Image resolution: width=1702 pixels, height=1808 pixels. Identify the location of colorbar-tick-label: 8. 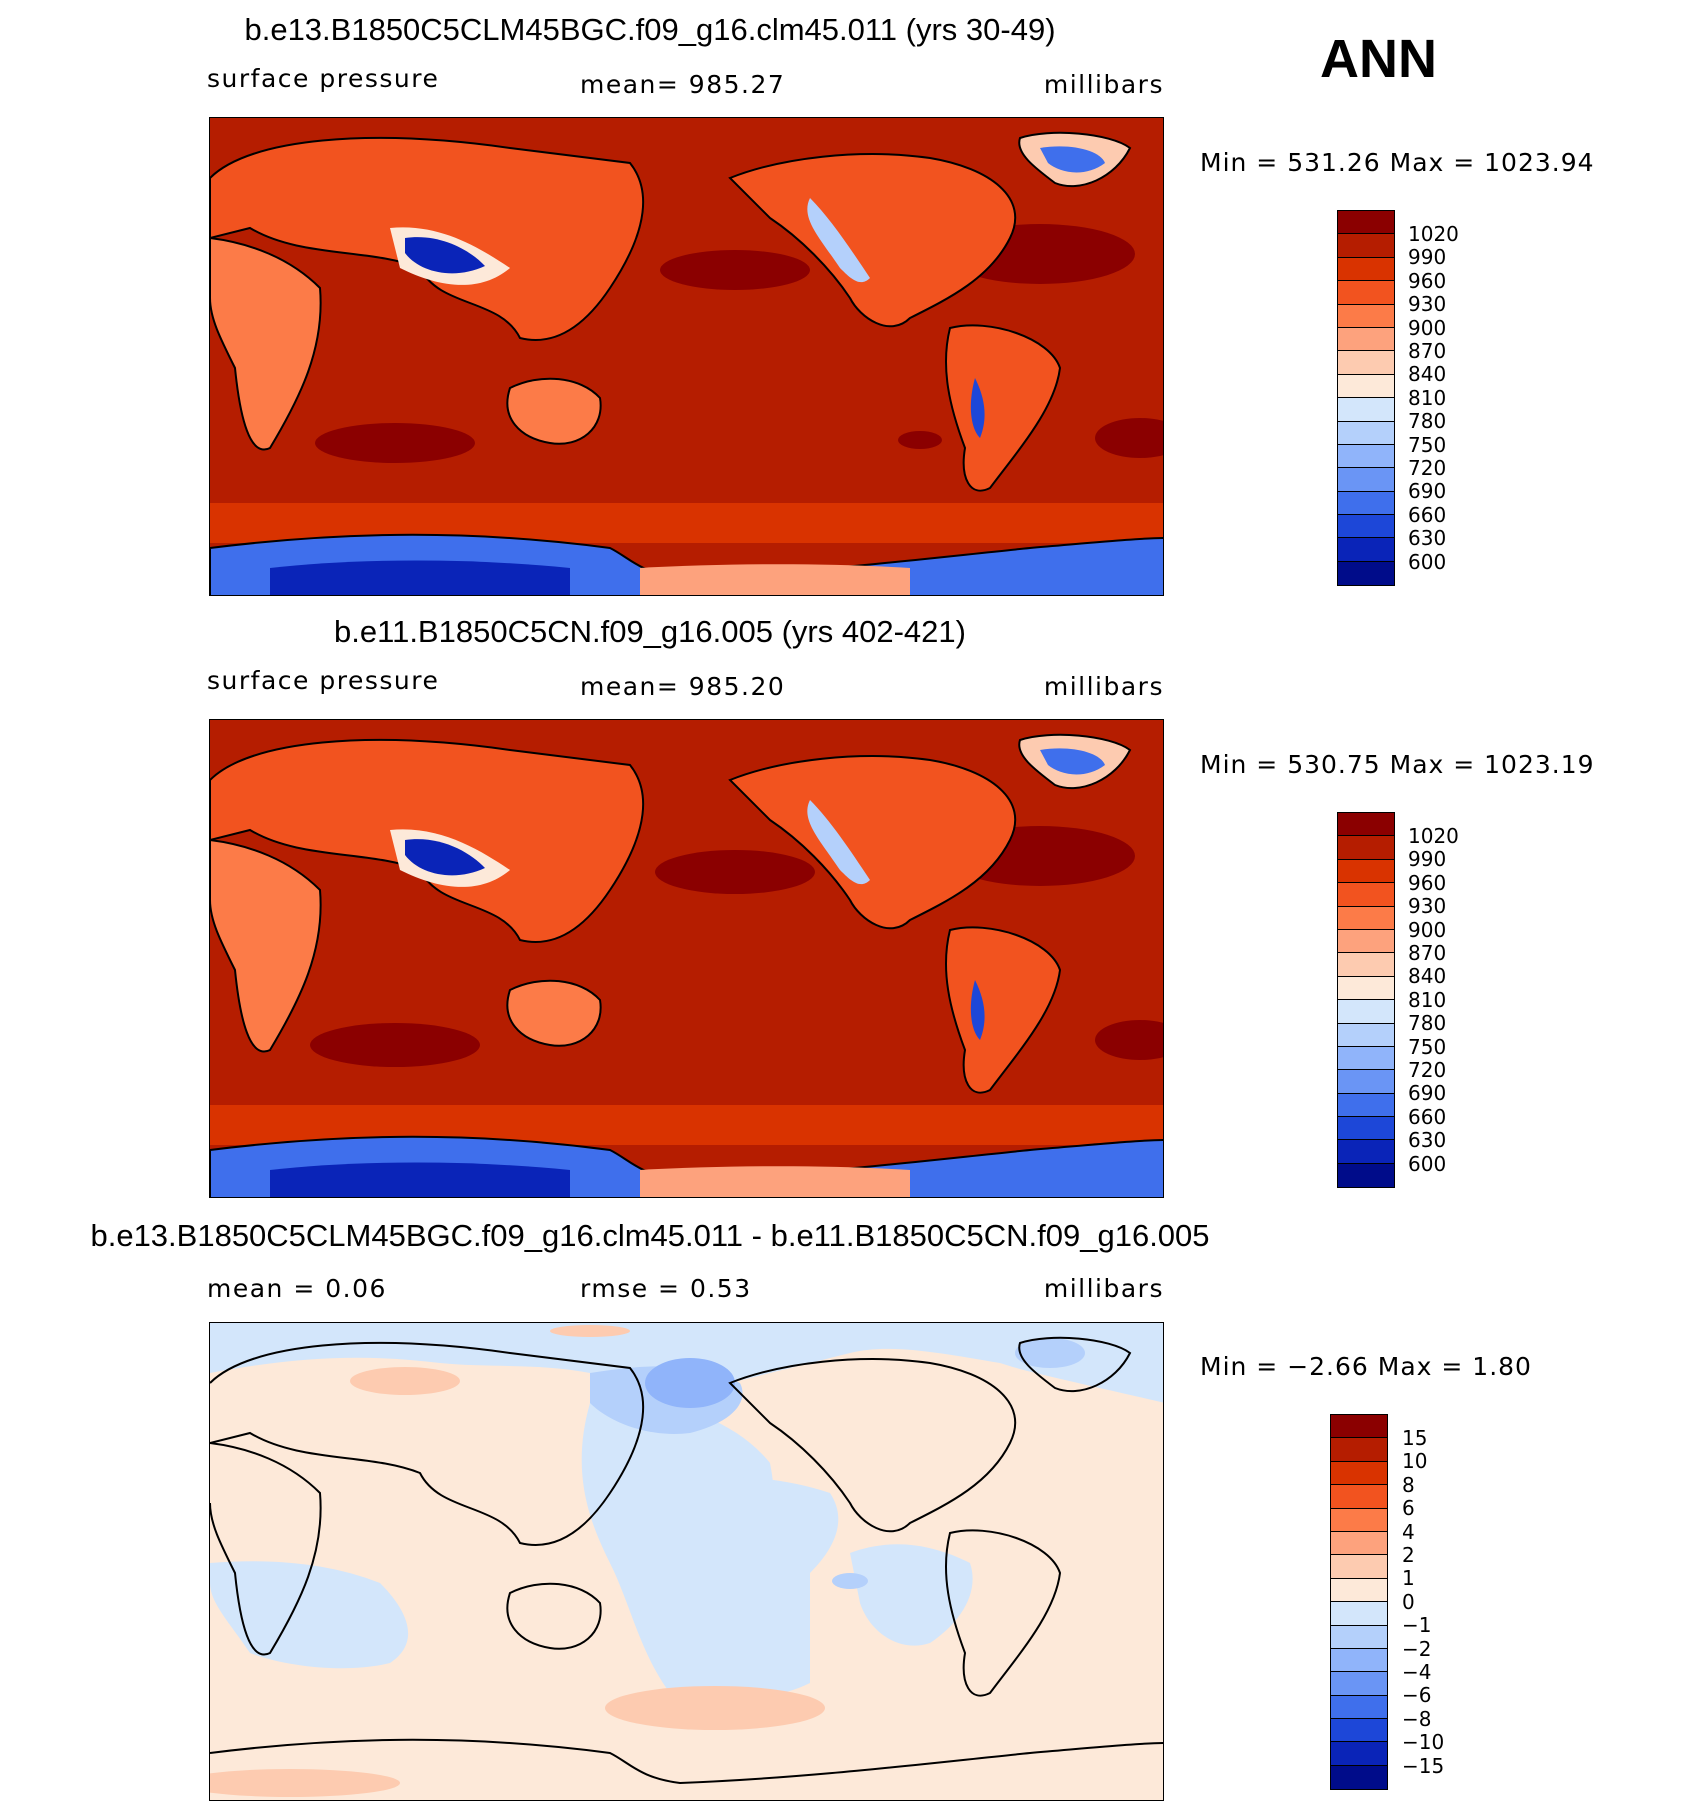
(1408, 1485).